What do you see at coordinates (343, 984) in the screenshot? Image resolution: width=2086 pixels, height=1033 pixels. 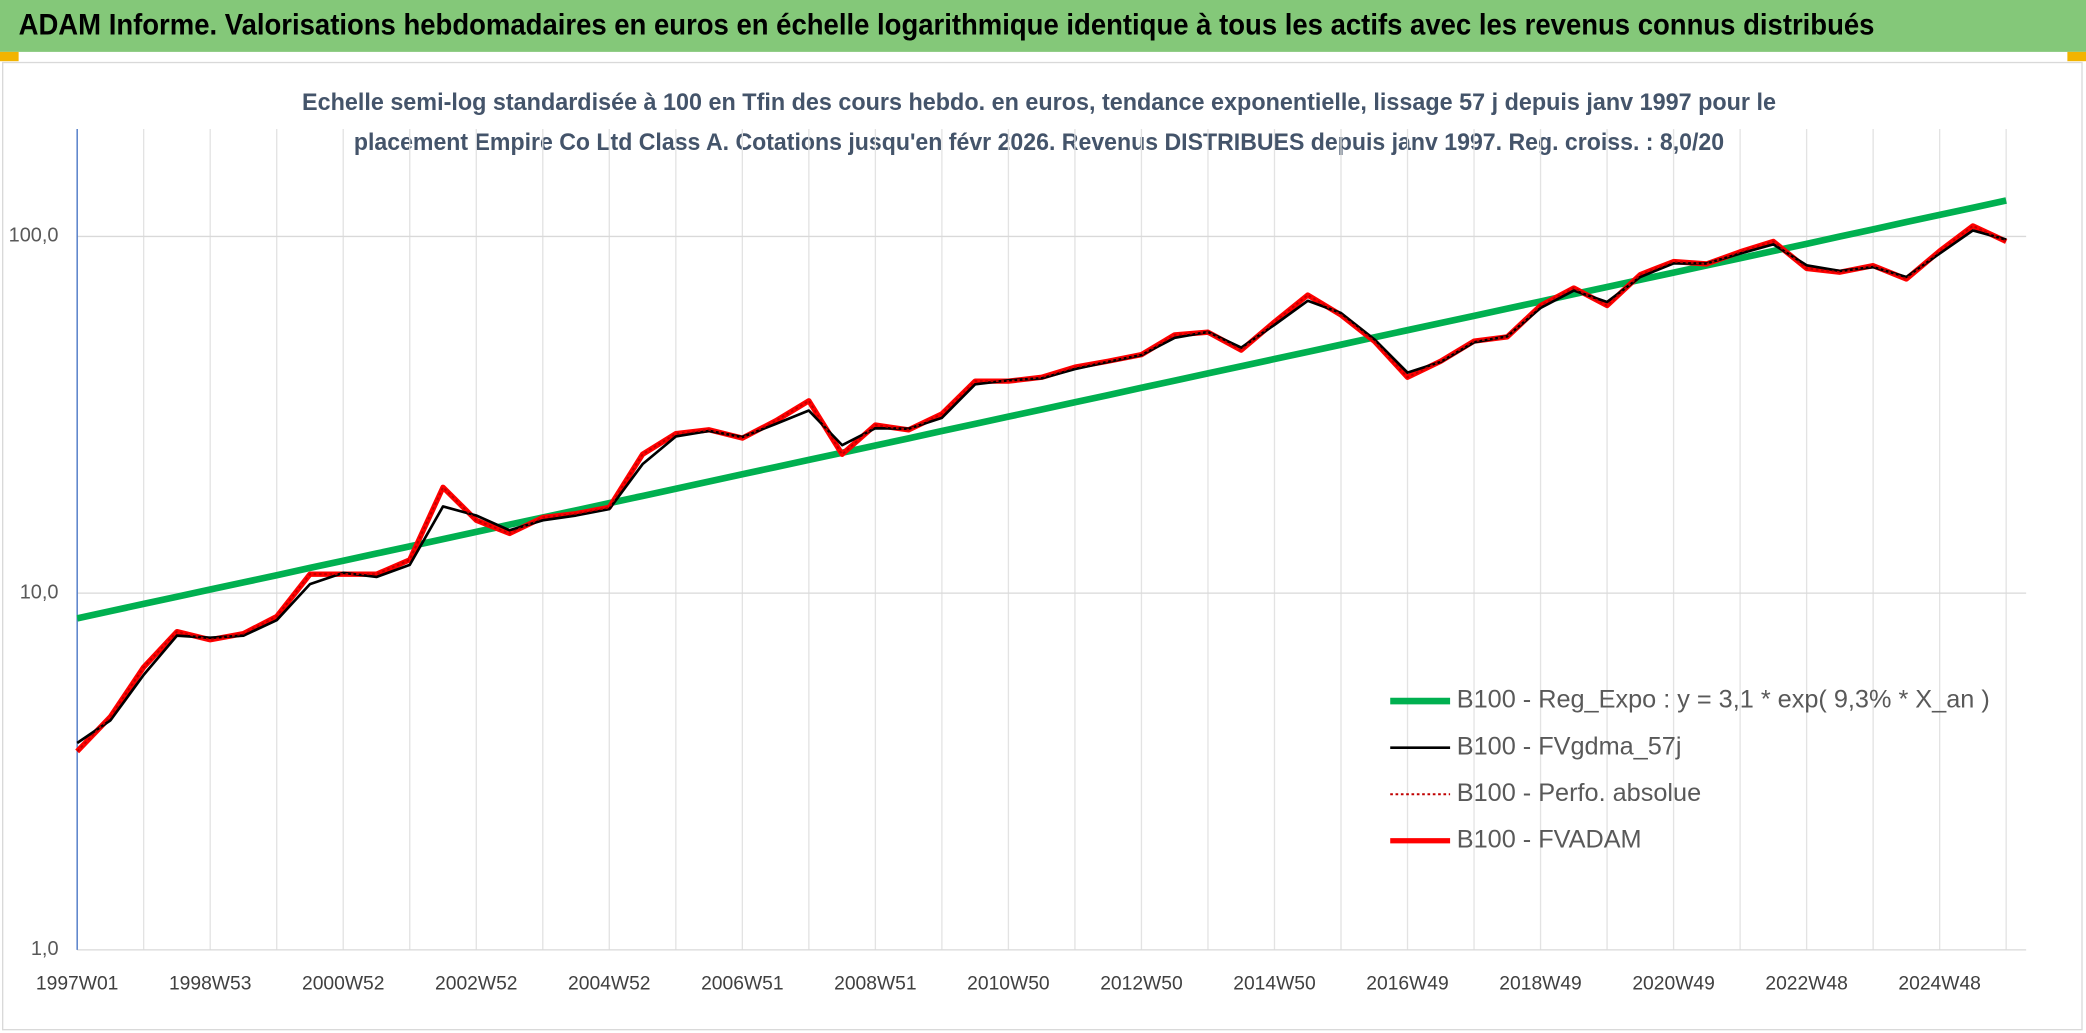 I see `x-tick-label: 2000W52` at bounding box center [343, 984].